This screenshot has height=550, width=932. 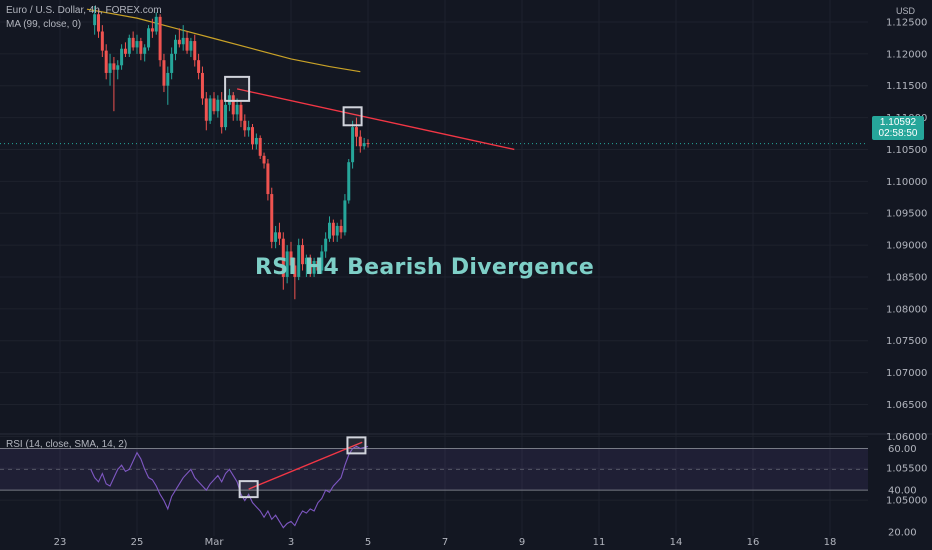 I want to click on price-tick-label: 1.07000, so click(x=906, y=373).